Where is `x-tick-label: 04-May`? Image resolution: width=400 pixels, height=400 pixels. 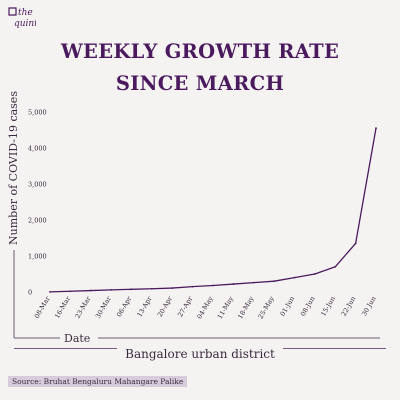
x-tick-label: 04-May is located at coordinates (204, 308).